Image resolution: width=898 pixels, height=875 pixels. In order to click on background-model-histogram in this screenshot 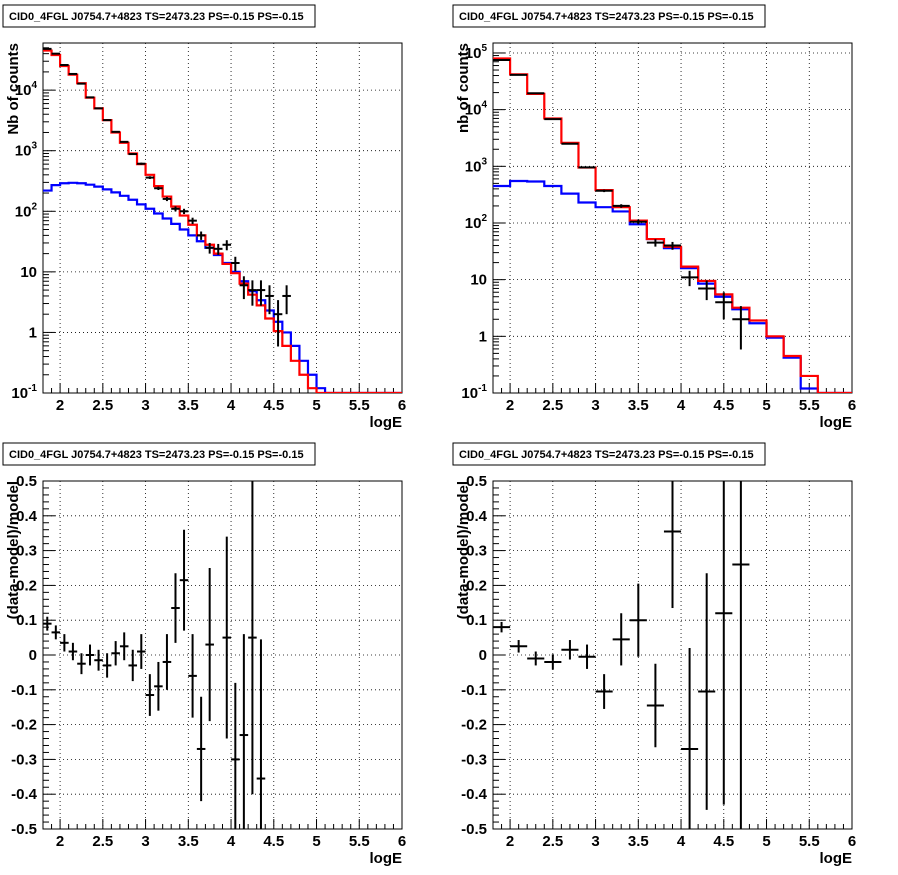, I will do `click(222, 287)`.